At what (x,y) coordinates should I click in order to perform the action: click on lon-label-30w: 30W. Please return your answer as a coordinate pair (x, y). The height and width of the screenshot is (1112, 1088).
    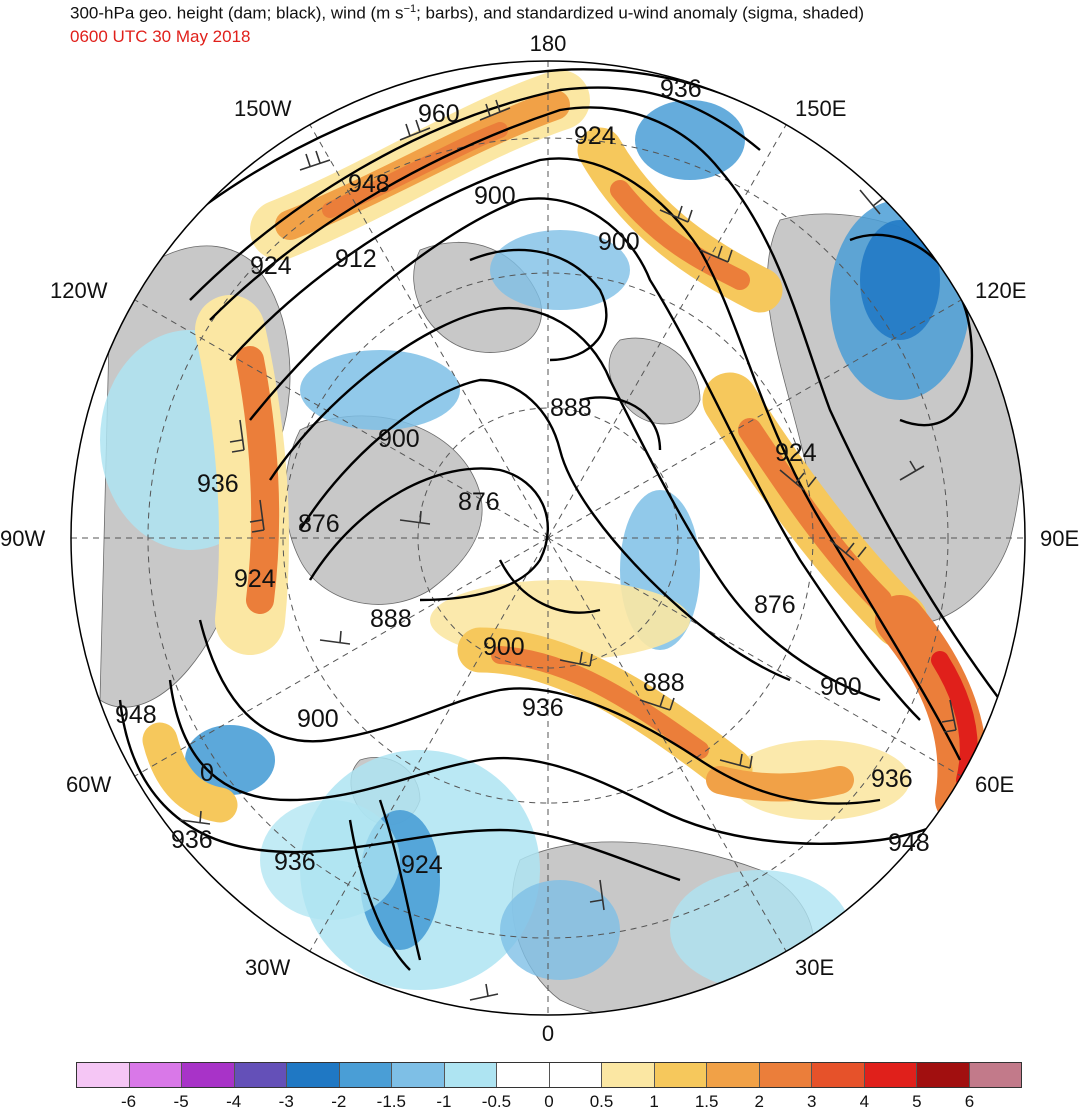
    Looking at the image, I should click on (267, 967).